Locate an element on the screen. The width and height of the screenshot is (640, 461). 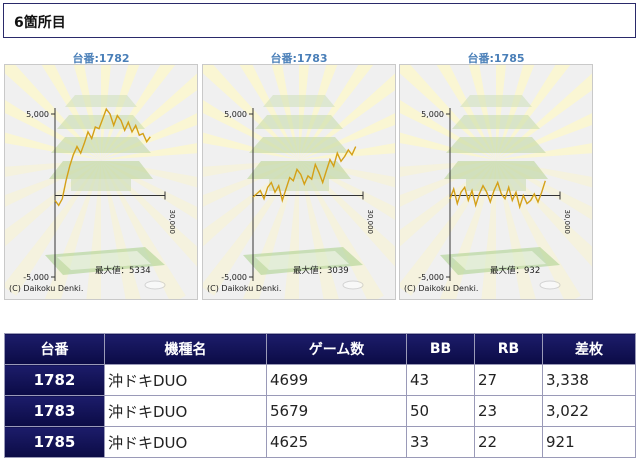
column-header-bb: BB is located at coordinates (440, 349).